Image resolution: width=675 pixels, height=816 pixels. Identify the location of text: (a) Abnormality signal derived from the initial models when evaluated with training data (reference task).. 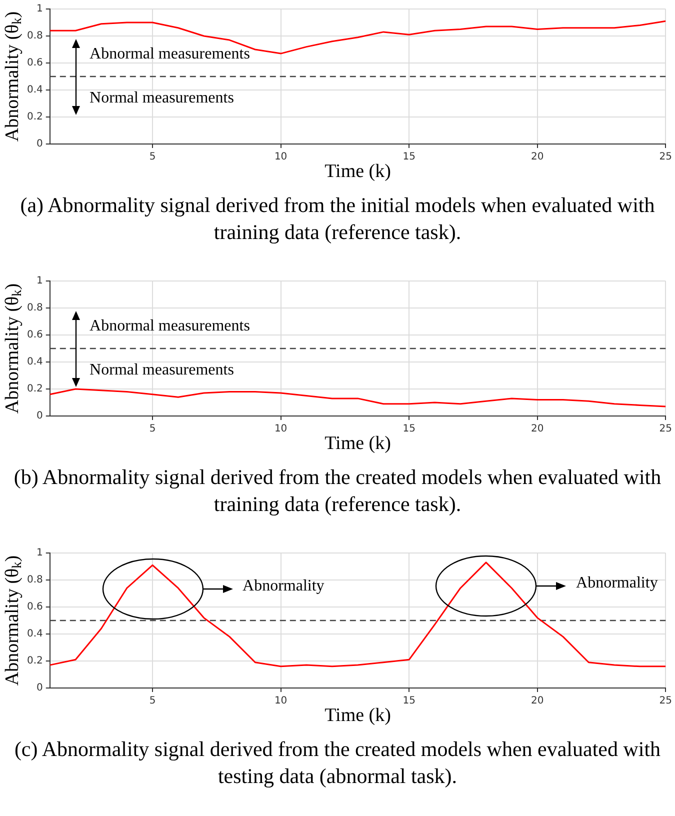
(337, 219).